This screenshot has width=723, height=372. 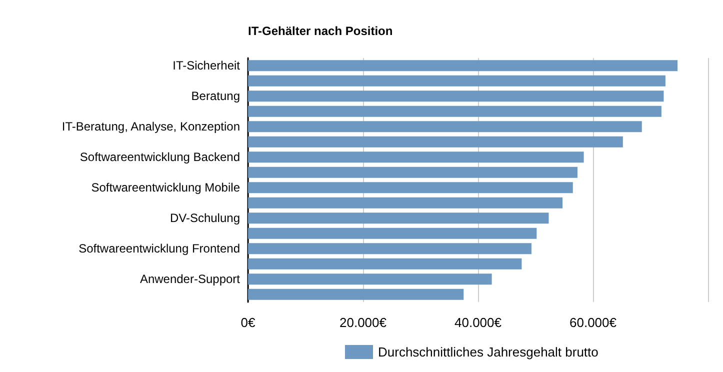 What do you see at coordinates (488, 352) in the screenshot?
I see `legend-label: Durchschnittliches Jahresgehalt brutto` at bounding box center [488, 352].